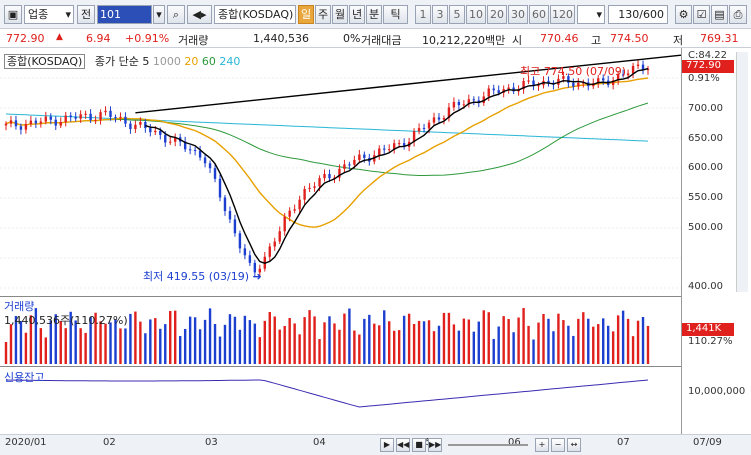 This screenshot has width=751, height=455. Describe the element at coordinates (98, 38) in the screenshot. I see `change-value: 6.94` at that location.